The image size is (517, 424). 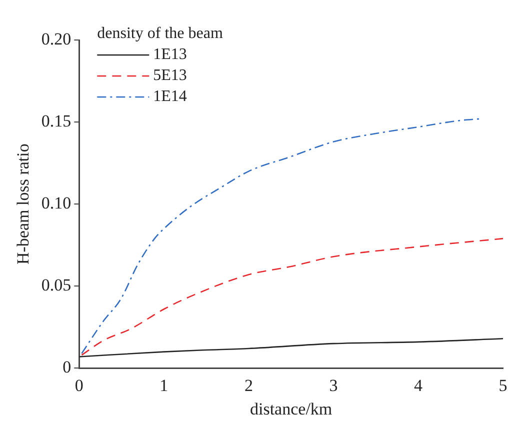 What do you see at coordinates (418, 385) in the screenshot?
I see `x-tick-label: 4` at bounding box center [418, 385].